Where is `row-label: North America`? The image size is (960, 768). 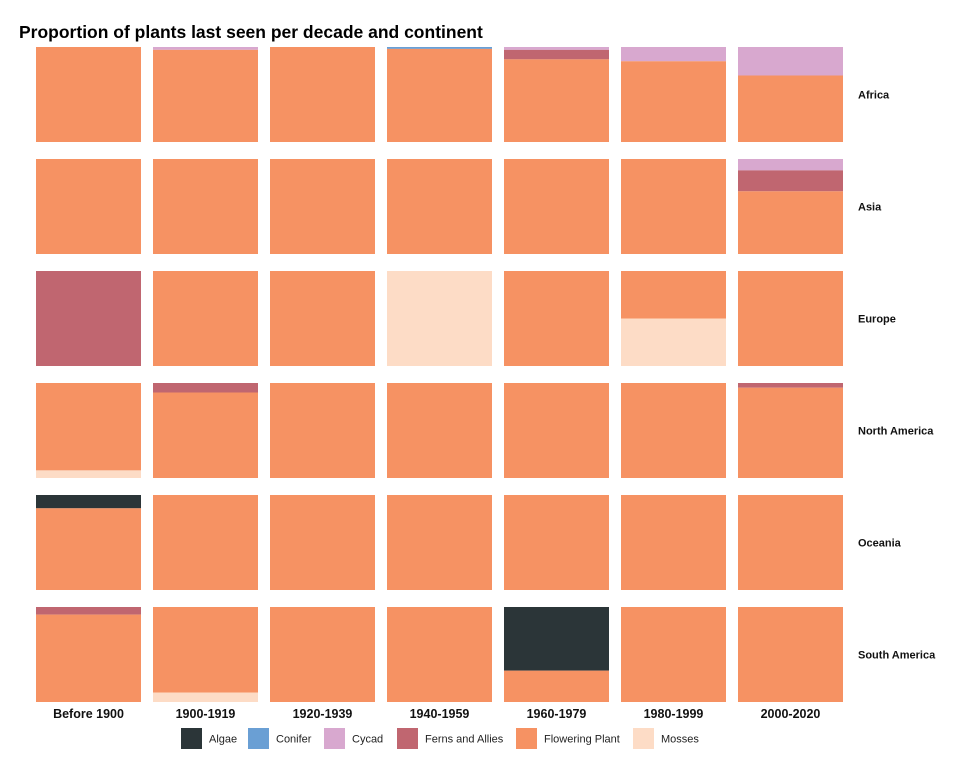 row-label: North America is located at coordinates (896, 432).